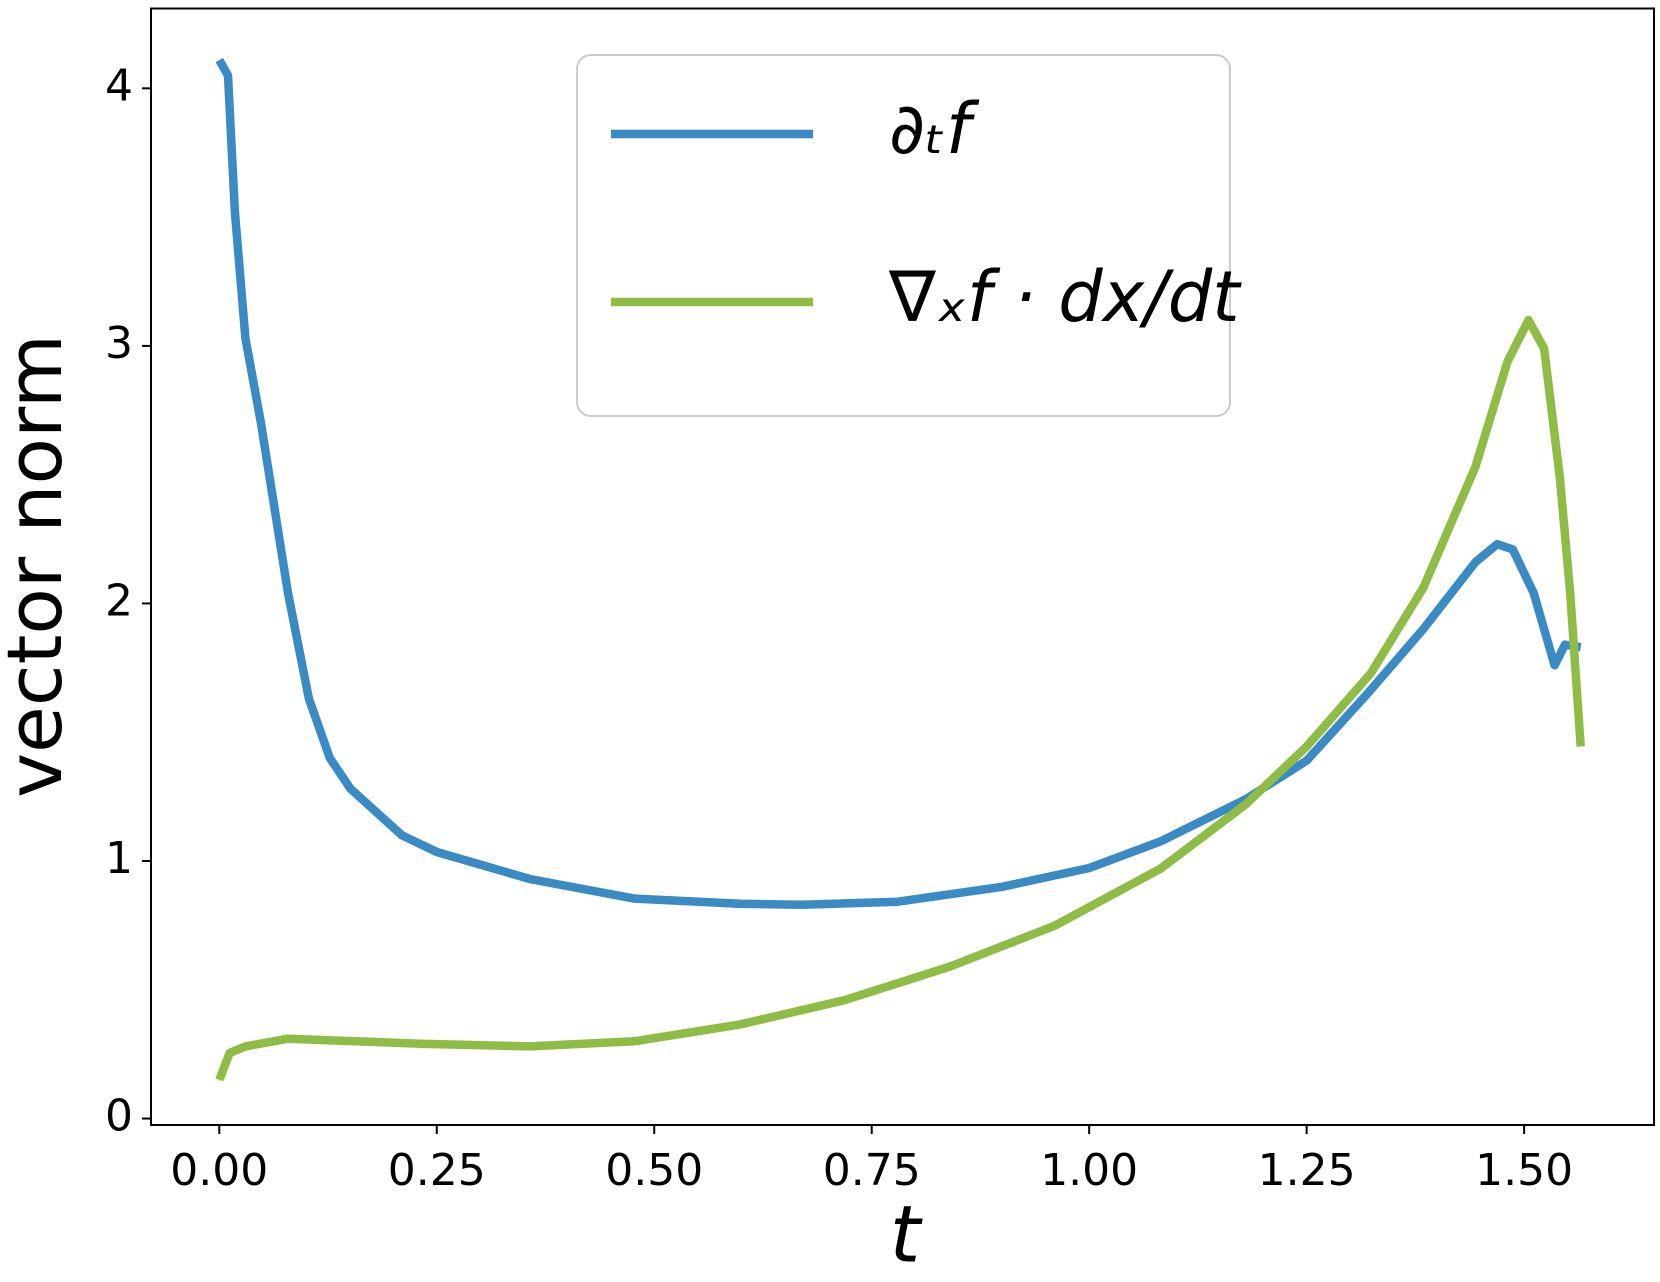  What do you see at coordinates (1307, 1170) in the screenshot?
I see `x-tick-label: 1.25` at bounding box center [1307, 1170].